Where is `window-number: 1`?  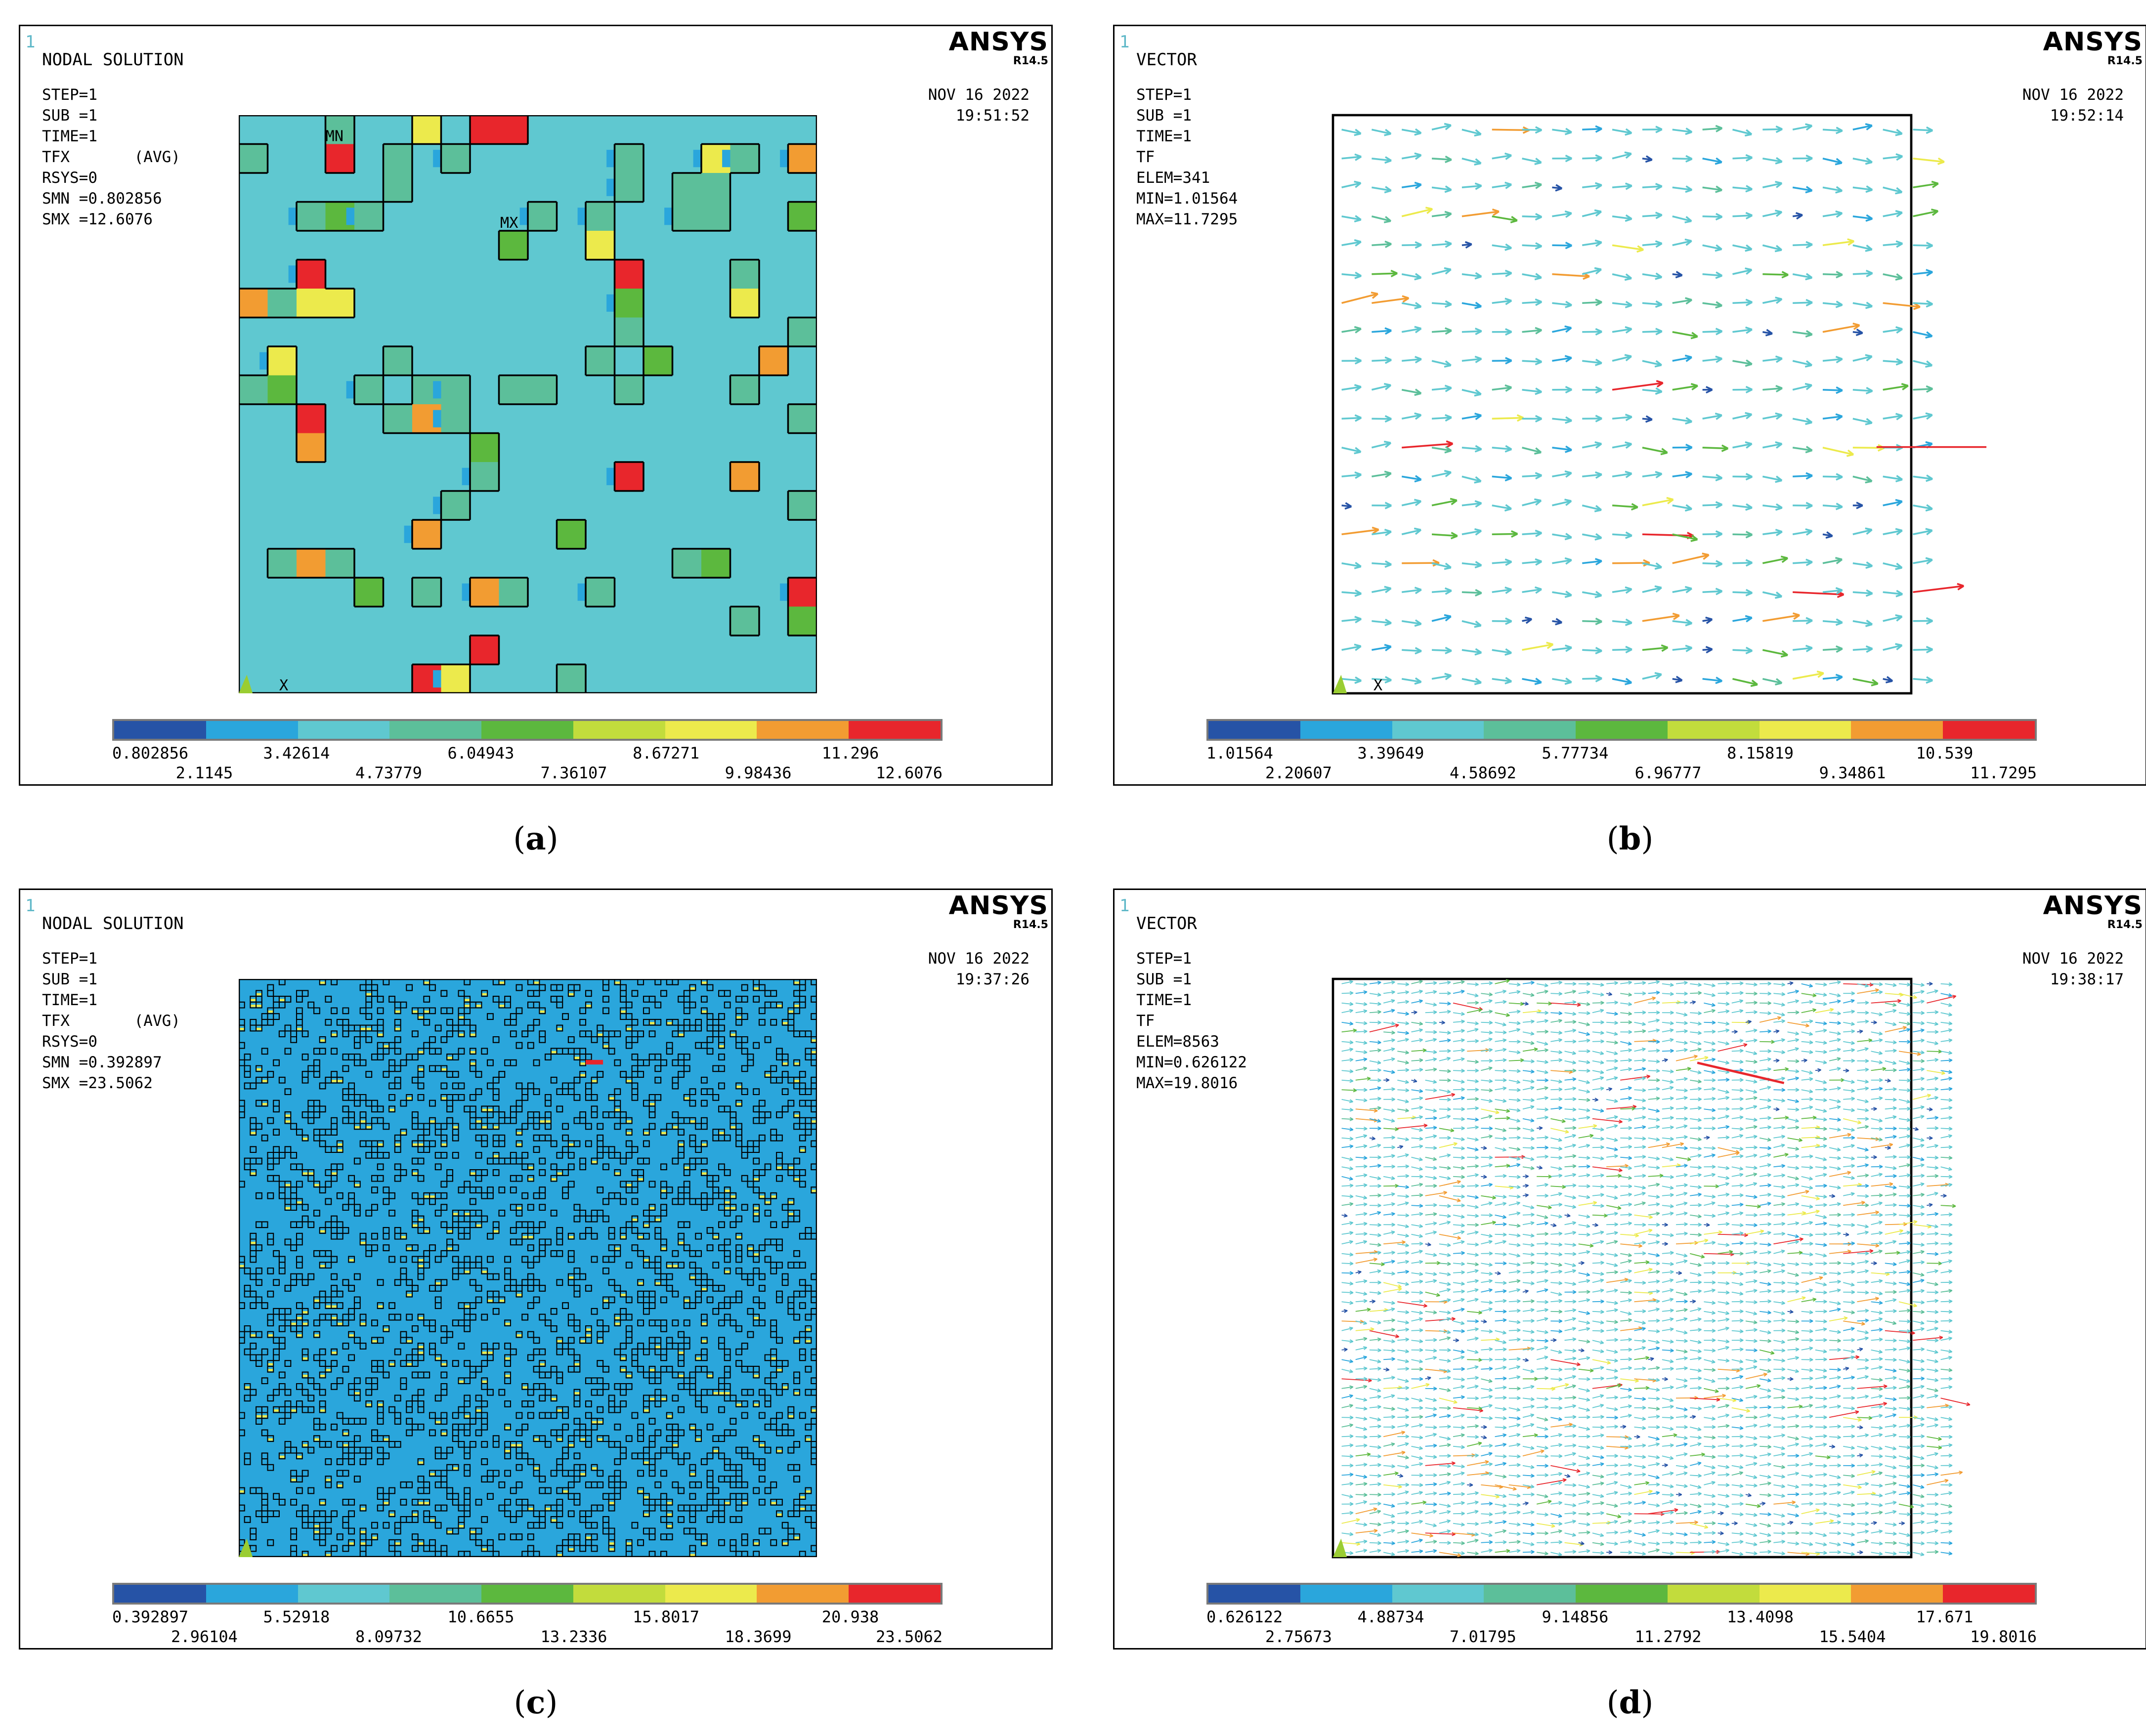 window-number: 1 is located at coordinates (1124, 906).